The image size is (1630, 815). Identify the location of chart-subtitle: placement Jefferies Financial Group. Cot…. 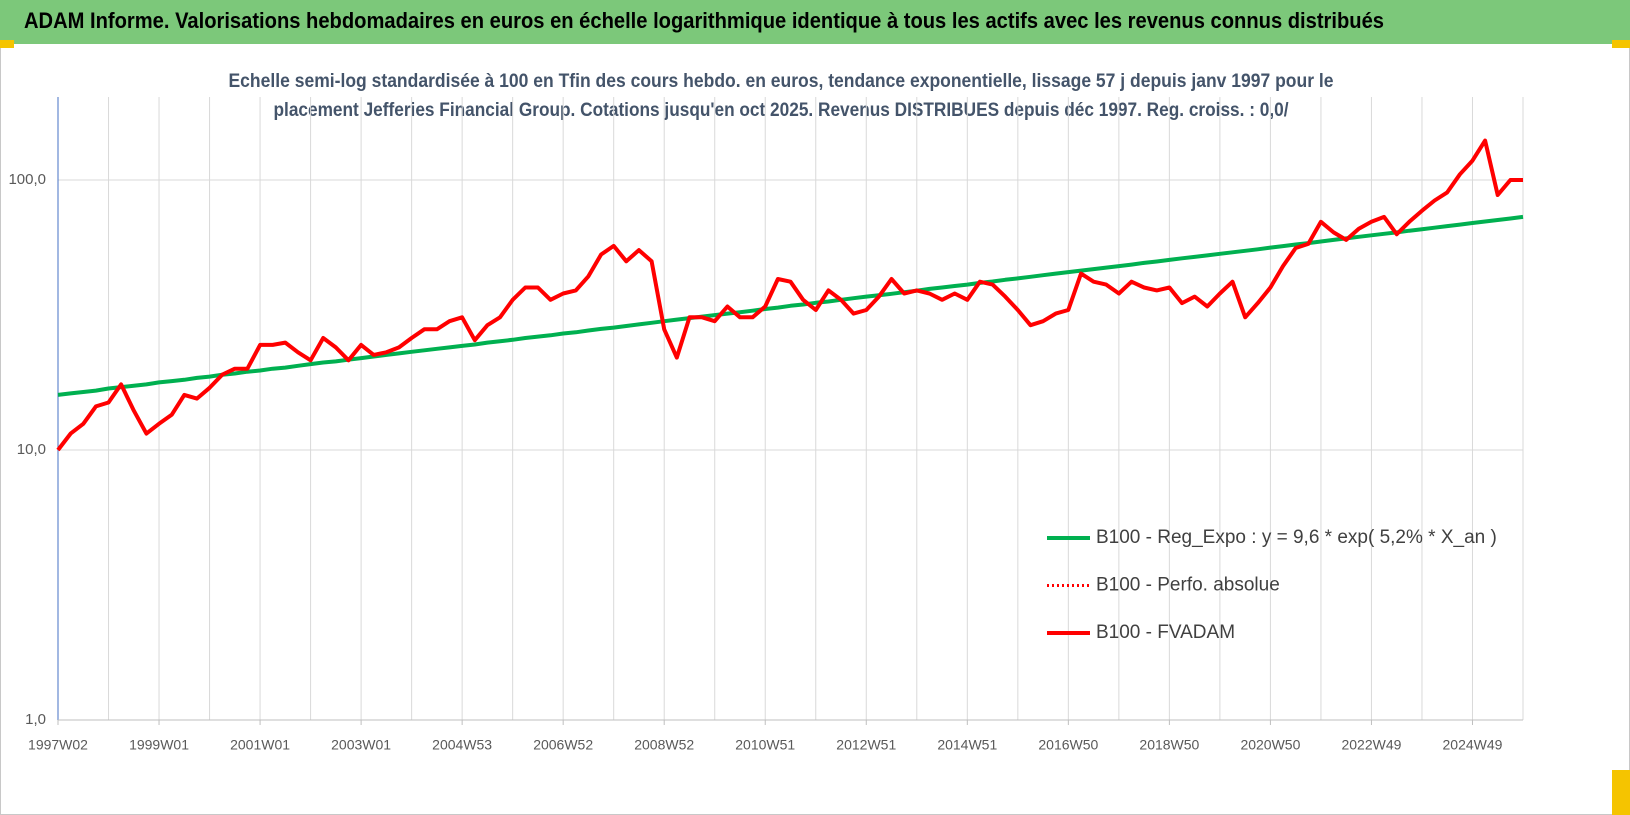
(782, 110).